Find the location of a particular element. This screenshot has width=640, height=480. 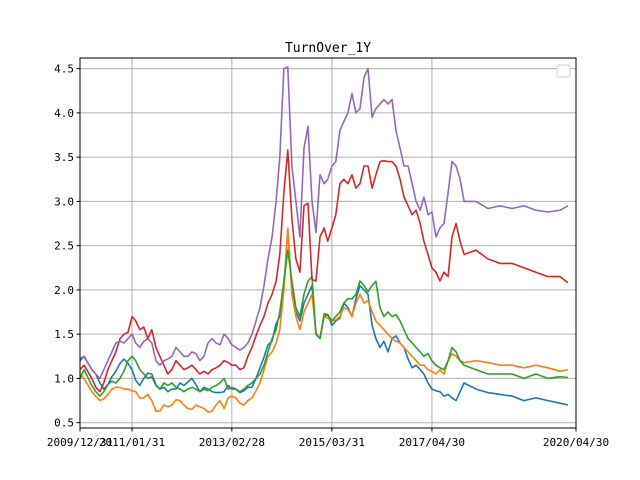

x-tick-label: 2013/02/28 is located at coordinates (232, 442).